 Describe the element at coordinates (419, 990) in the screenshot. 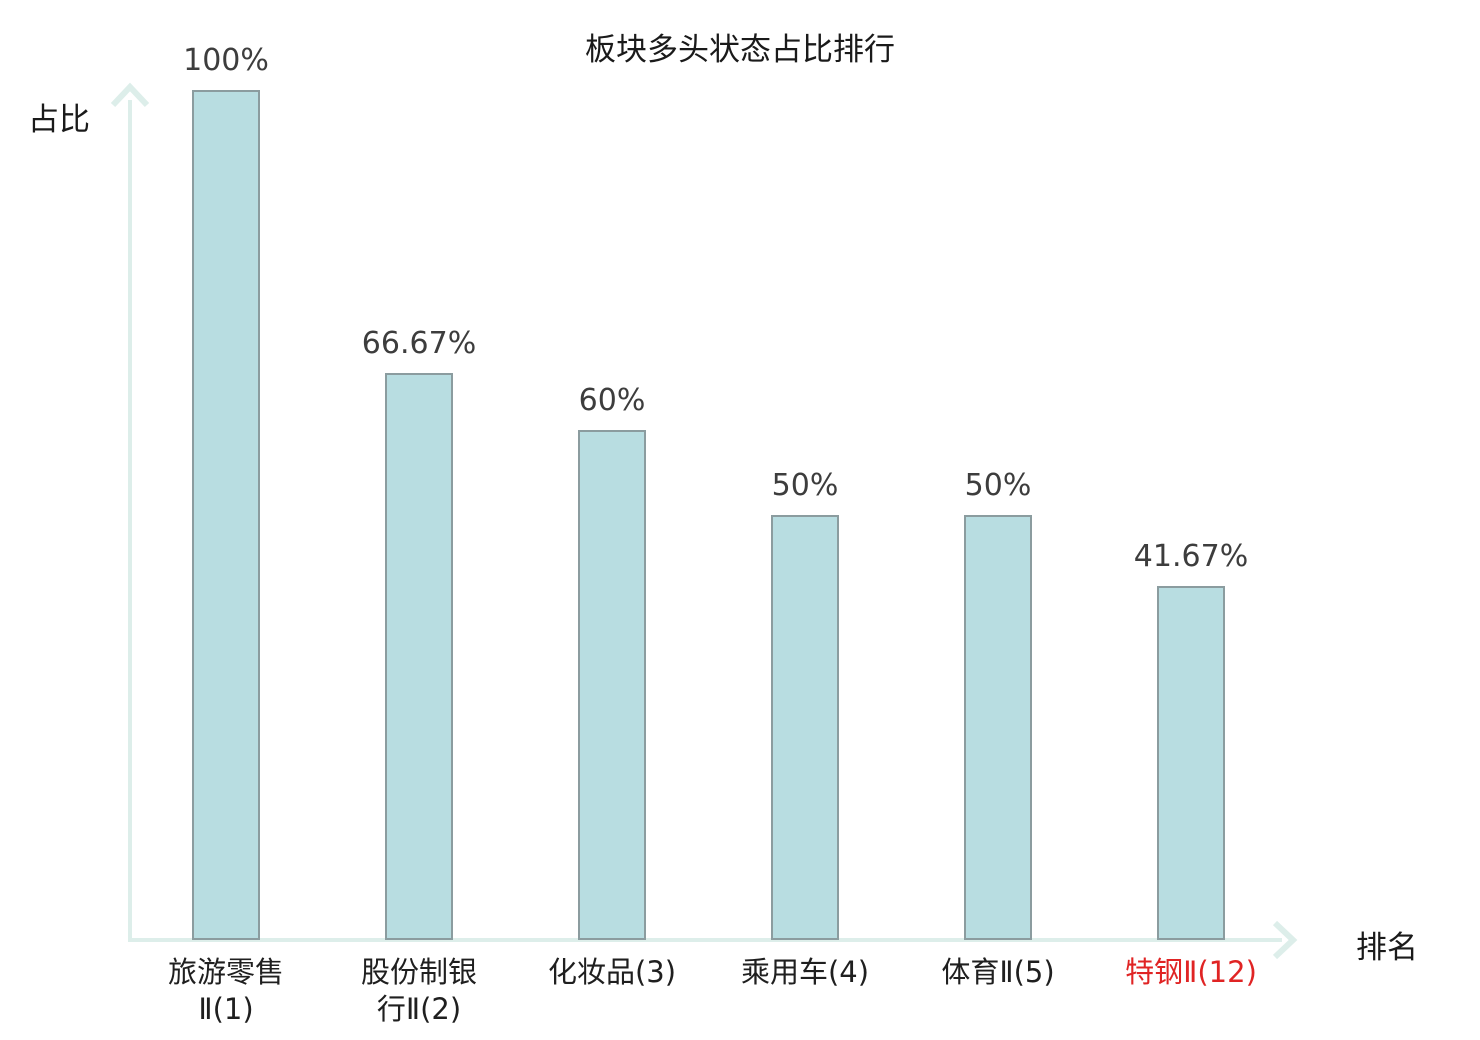

I see `bar-category-label: 股份制银 行Ⅱ(2)` at that location.